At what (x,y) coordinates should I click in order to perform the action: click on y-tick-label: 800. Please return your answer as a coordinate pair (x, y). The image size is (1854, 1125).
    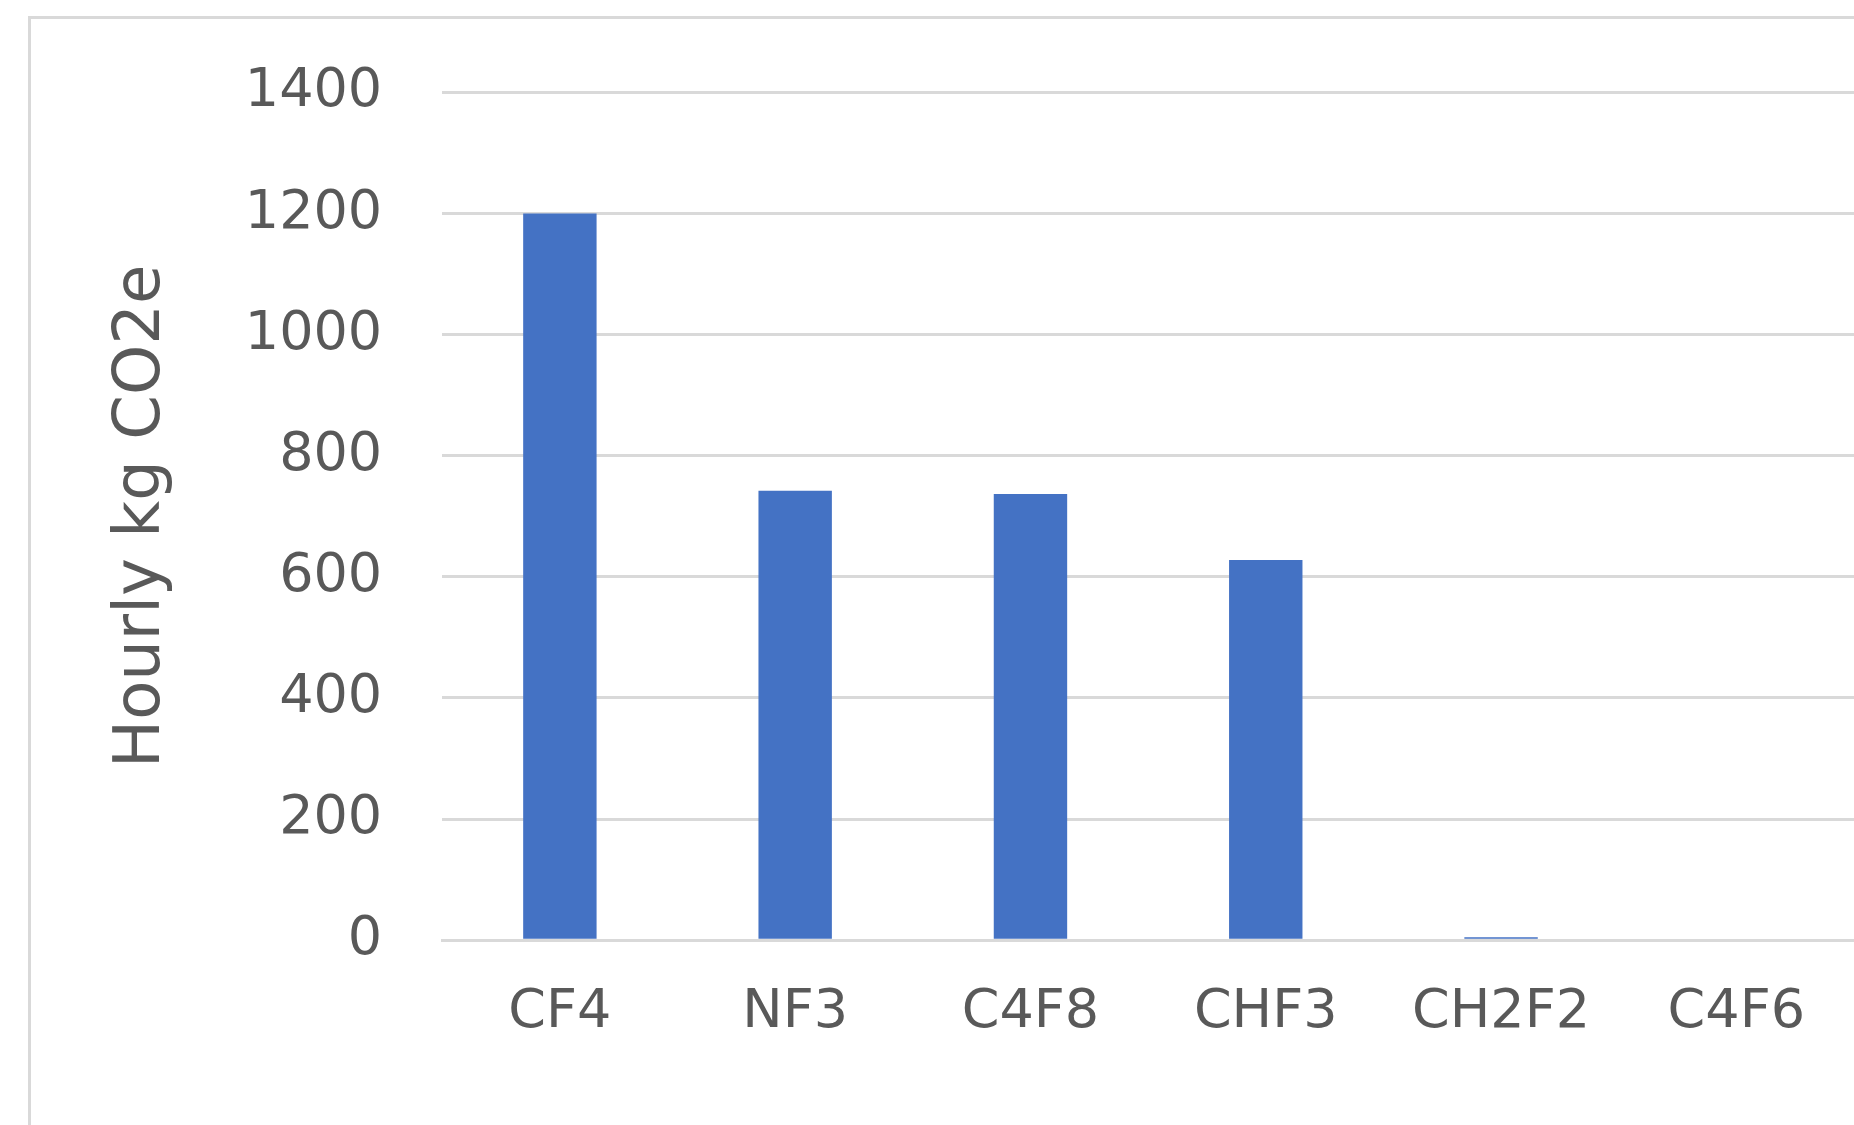
    Looking at the image, I should click on (331, 451).